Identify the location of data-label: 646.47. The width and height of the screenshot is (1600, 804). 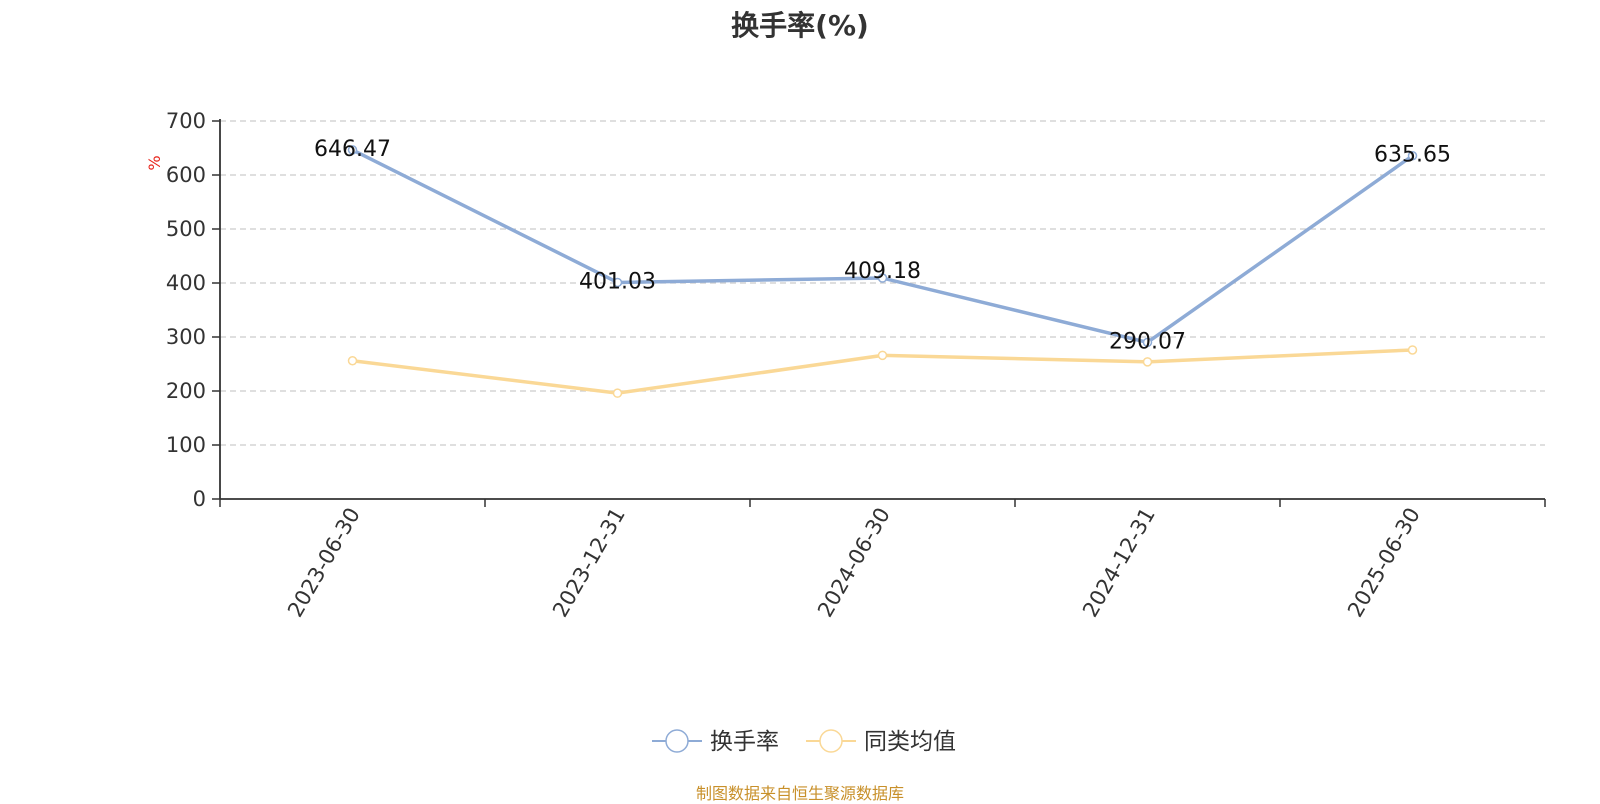
(352, 149).